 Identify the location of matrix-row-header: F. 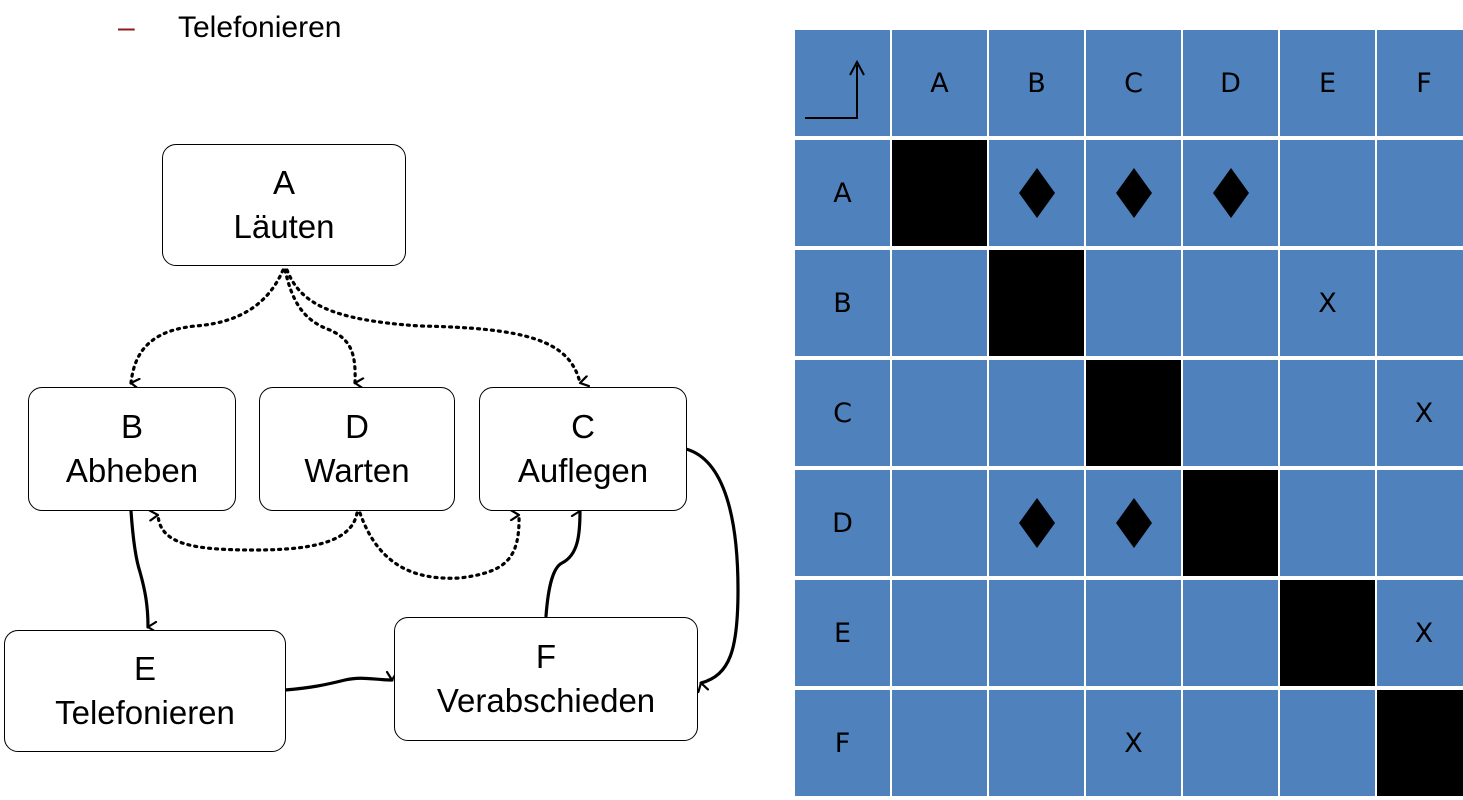
(842, 743).